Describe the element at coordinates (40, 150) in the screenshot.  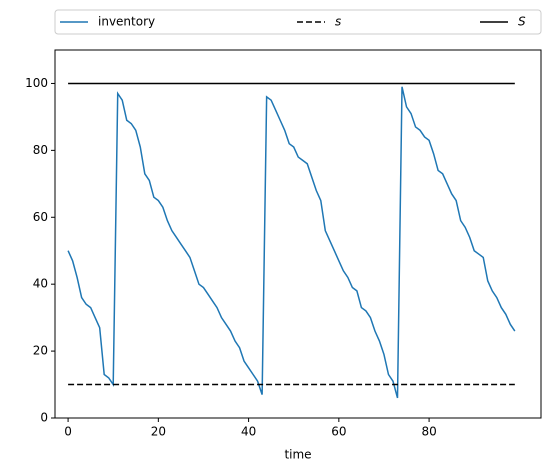
I see `y-tick-label: 80` at that location.